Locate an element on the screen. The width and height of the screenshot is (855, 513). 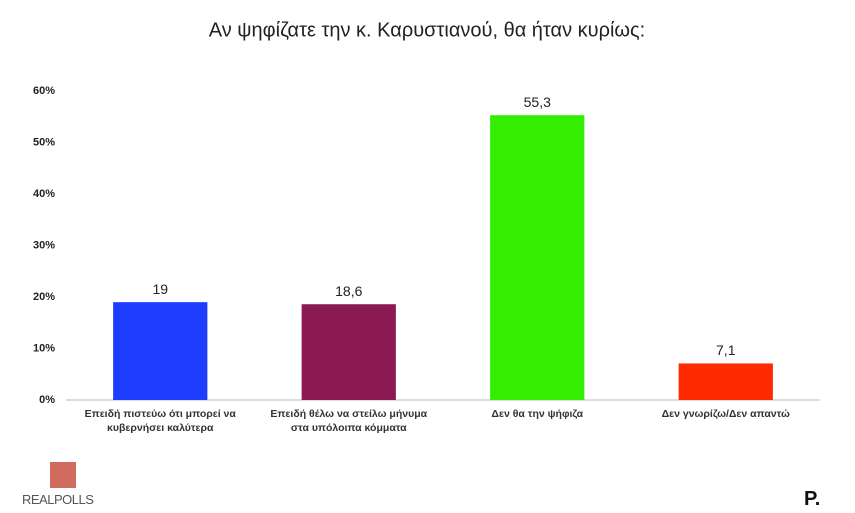
y-tick-label: 0% is located at coordinates (47, 400).